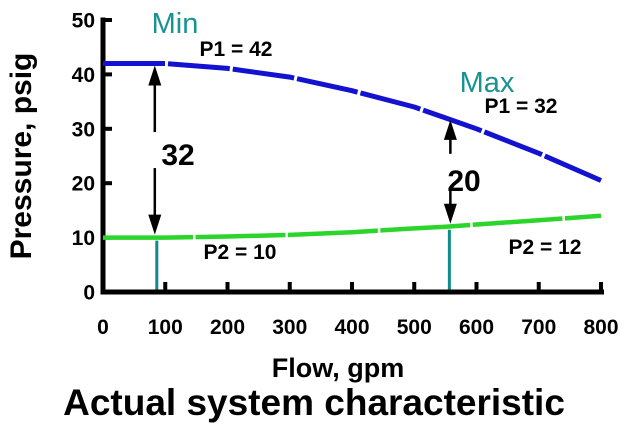 This screenshot has width=632, height=426. Describe the element at coordinates (177, 155) in the screenshot. I see `min-delta-value: 32` at that location.